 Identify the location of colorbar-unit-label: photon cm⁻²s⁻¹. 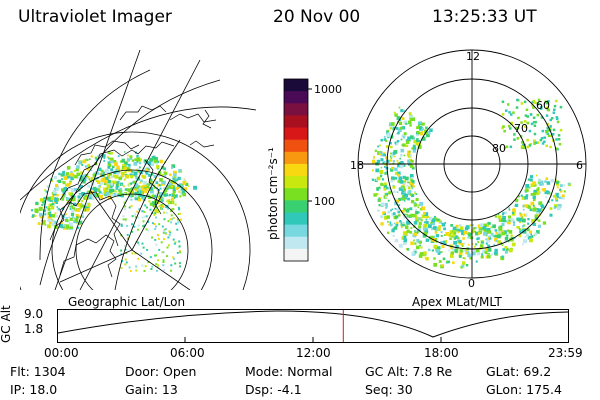
(273, 193).